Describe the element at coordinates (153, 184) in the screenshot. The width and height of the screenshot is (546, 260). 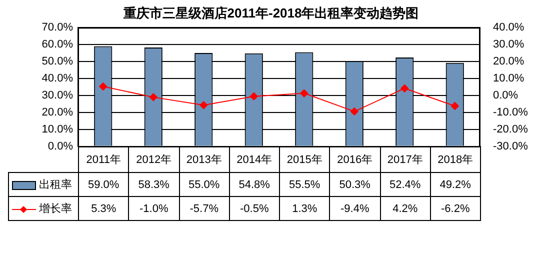
I see `data-label: 58.3%` at that location.